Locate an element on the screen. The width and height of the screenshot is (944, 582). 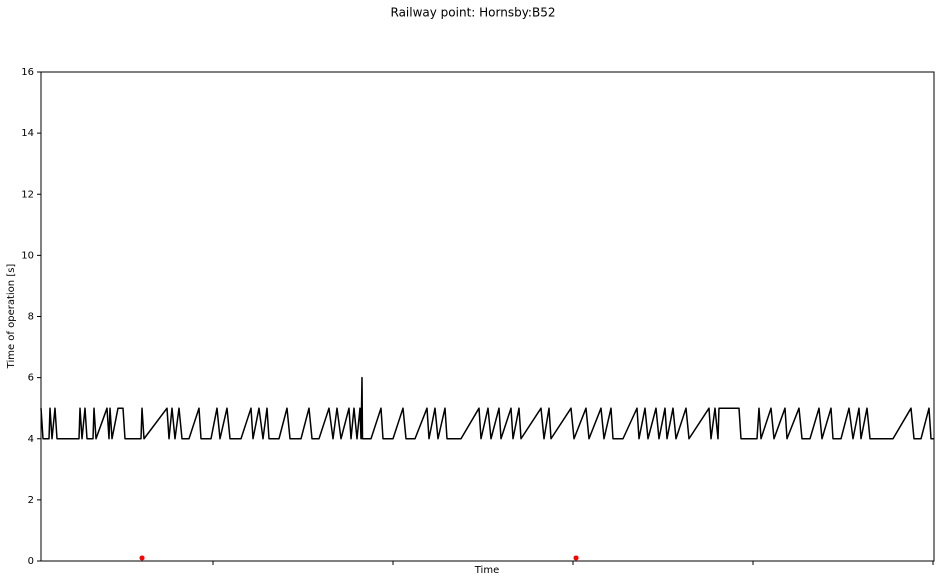
x-axis-label: Time is located at coordinates (486, 570).